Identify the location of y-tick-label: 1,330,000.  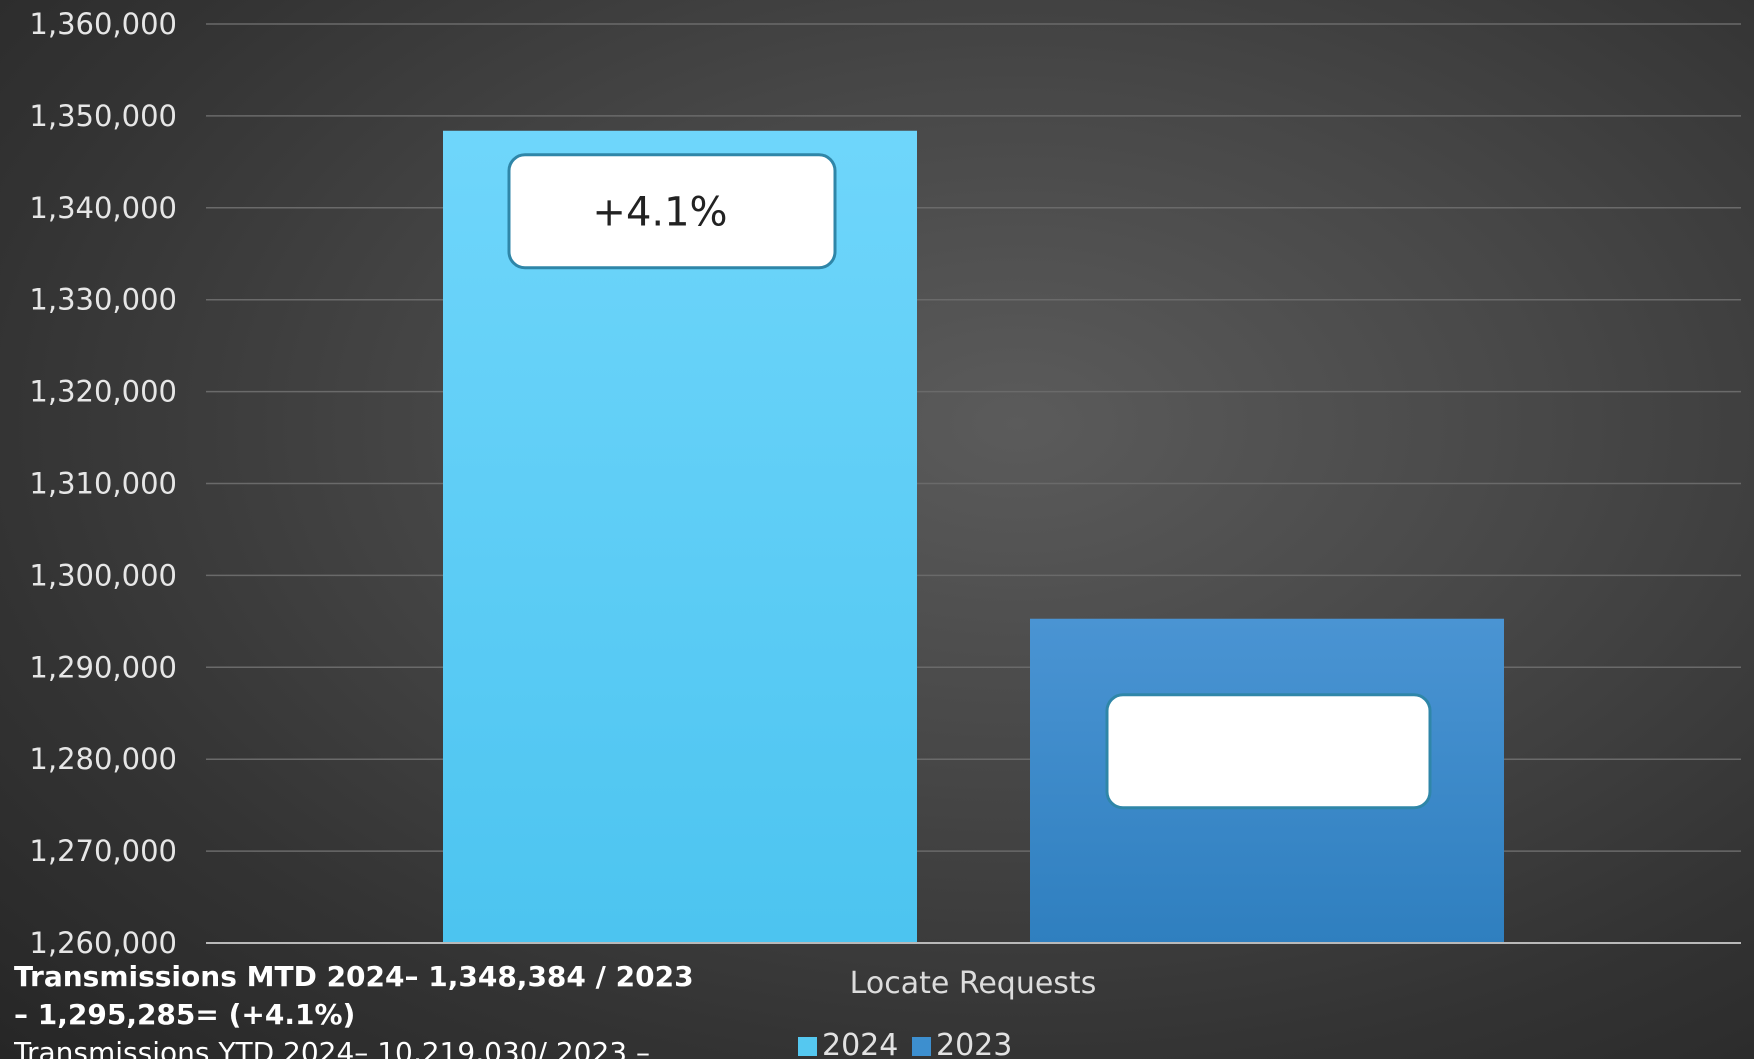
(103, 300).